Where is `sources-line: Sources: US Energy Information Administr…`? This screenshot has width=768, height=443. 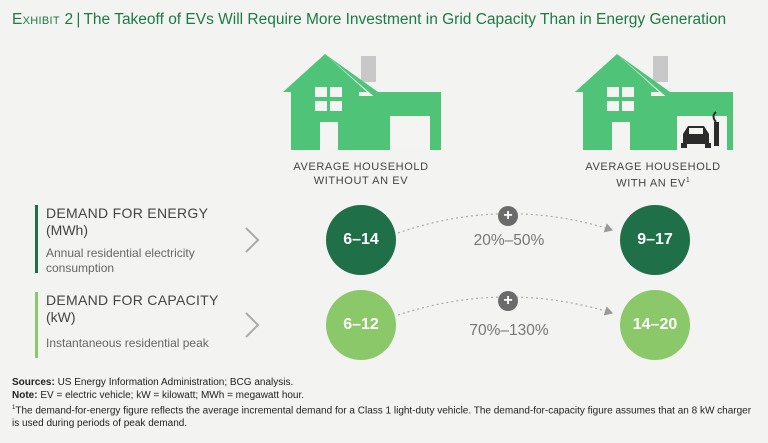 sources-line: Sources: US Energy Information Administr… is located at coordinates (153, 382).